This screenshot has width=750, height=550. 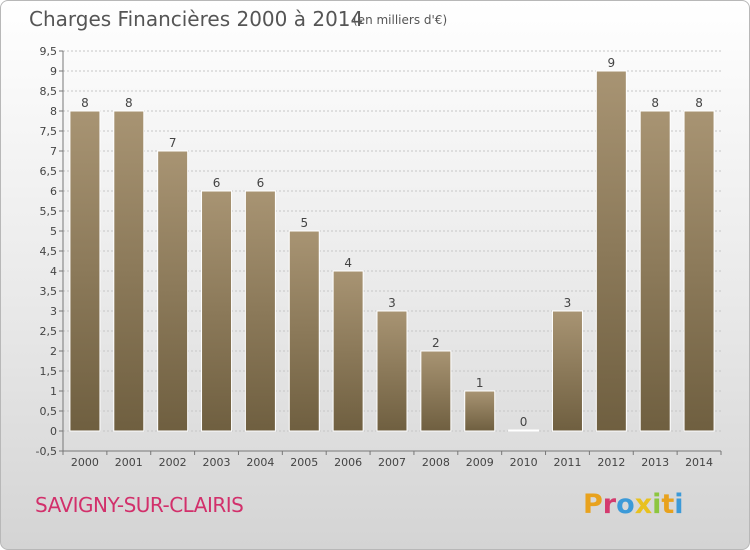 What do you see at coordinates (400, 20) in the screenshot?
I see `chart-unit: (en milliers d'€)` at bounding box center [400, 20].